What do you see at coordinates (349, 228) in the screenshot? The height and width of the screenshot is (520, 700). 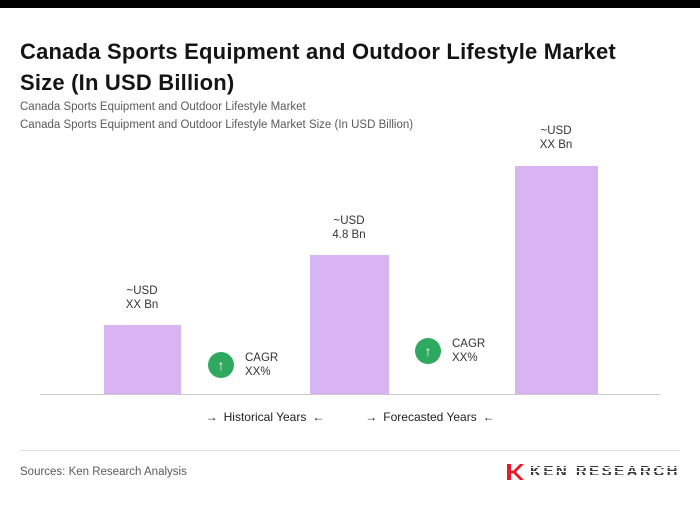 I see `bar-value-label: ~USD 4.8 Bn` at bounding box center [349, 228].